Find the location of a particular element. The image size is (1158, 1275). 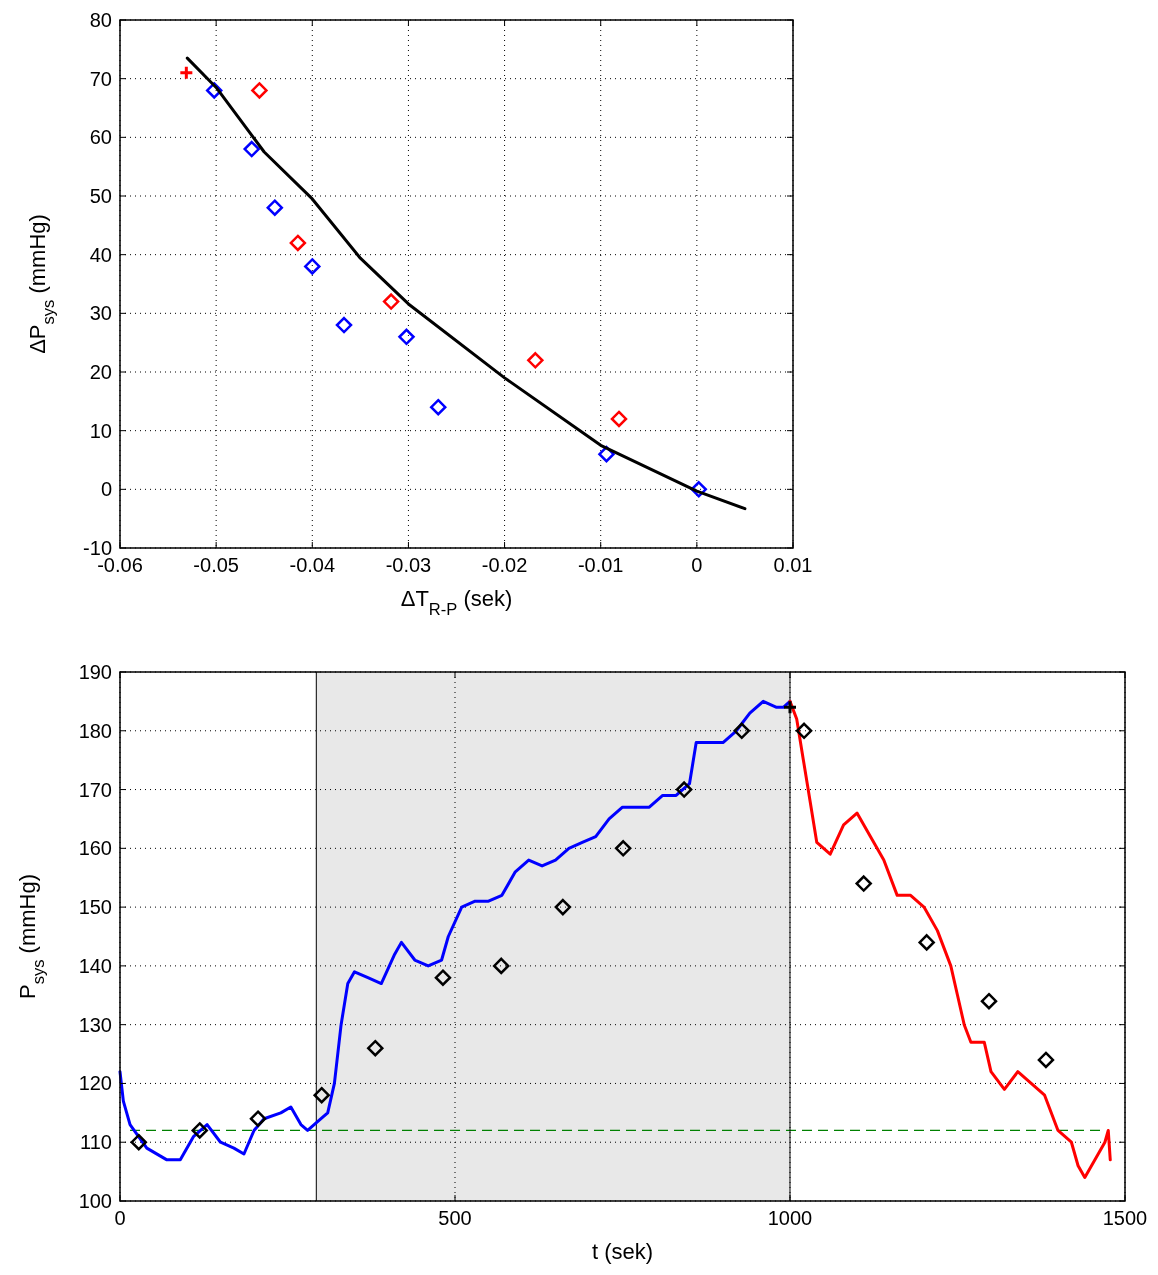

y-tick-label: 40 is located at coordinates (100, 254).